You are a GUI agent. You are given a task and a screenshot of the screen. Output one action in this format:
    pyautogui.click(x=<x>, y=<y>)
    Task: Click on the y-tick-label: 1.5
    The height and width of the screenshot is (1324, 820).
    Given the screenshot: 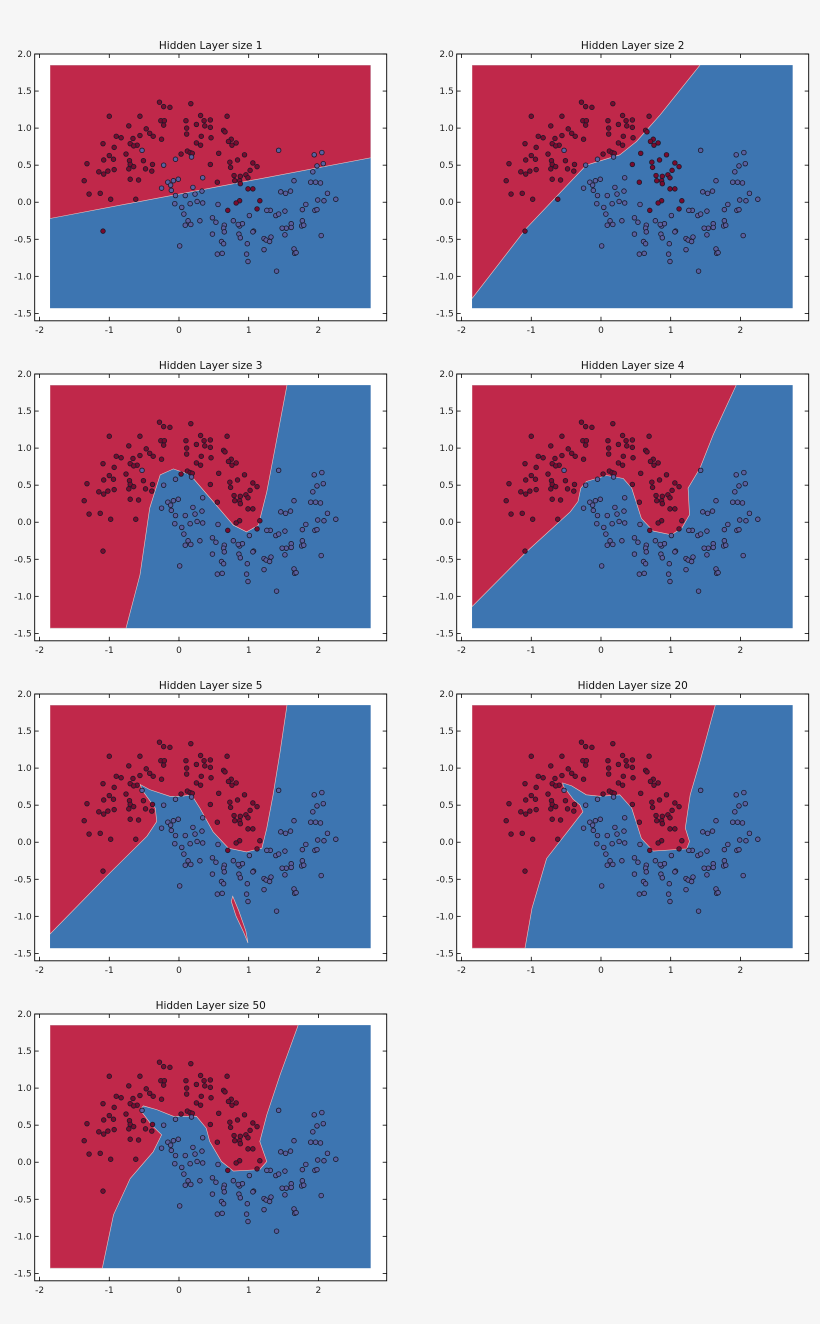 What is the action you would take?
    pyautogui.click(x=446, y=92)
    